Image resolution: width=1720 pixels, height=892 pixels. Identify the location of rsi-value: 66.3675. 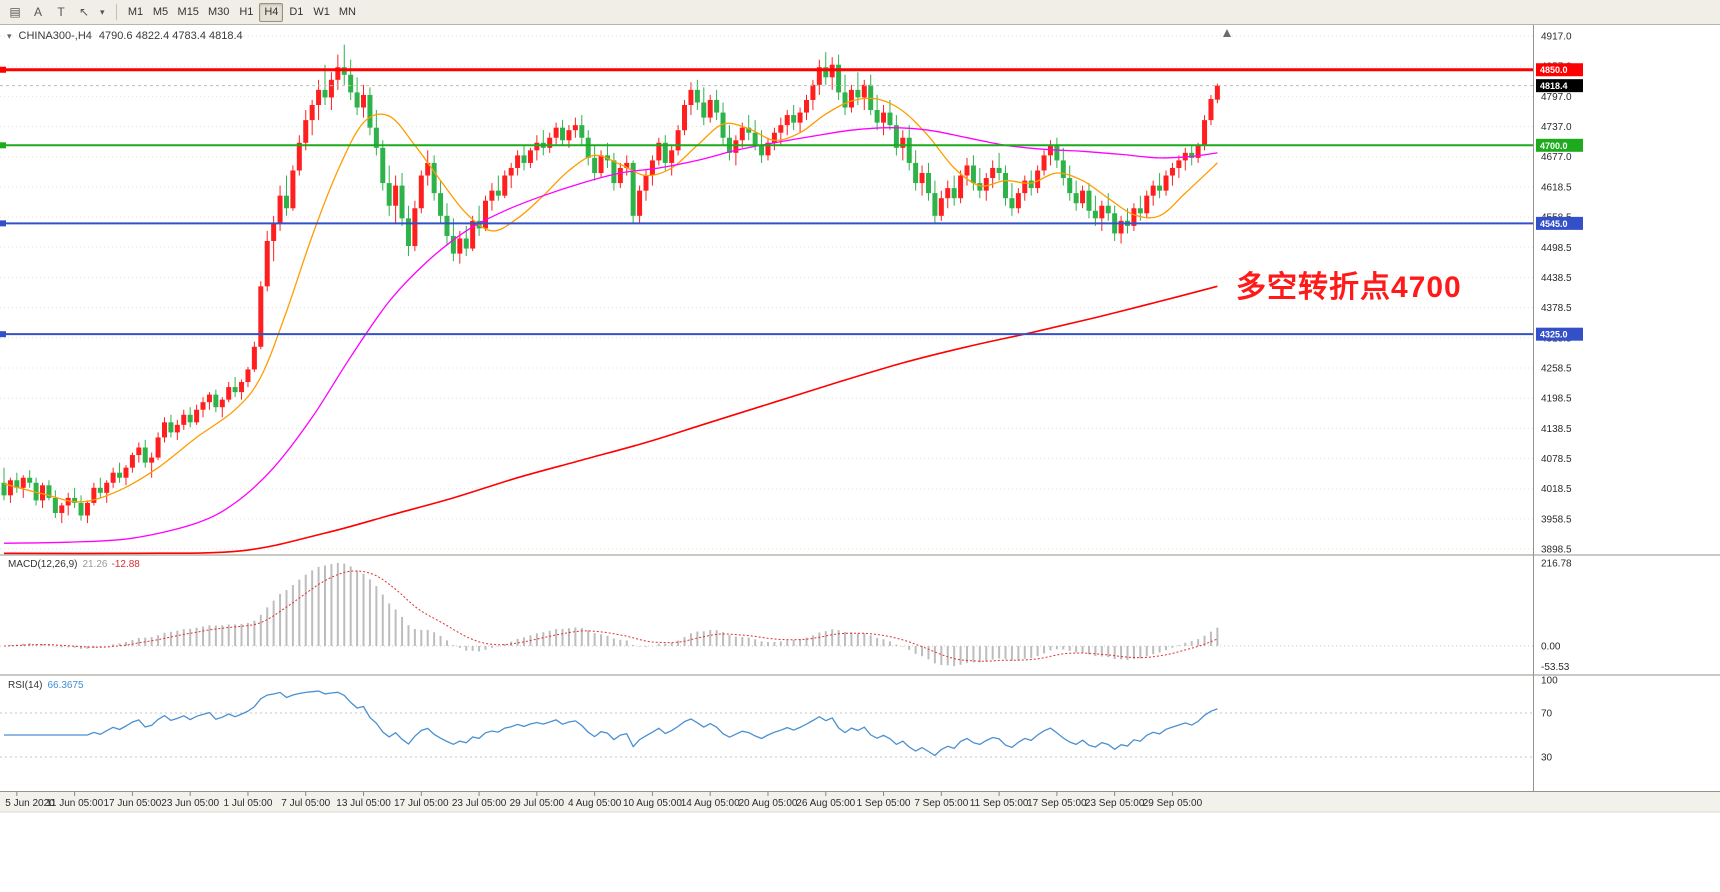
(65, 685).